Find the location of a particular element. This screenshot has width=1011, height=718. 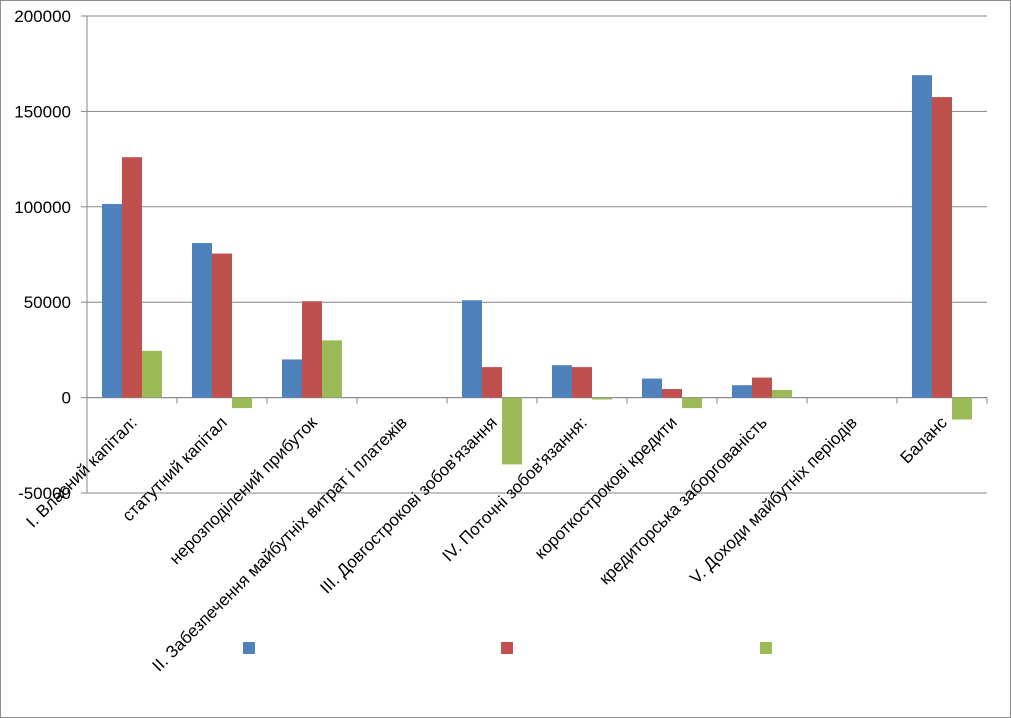

x-category-label: нерозподілений прибуток is located at coordinates (243, 490).